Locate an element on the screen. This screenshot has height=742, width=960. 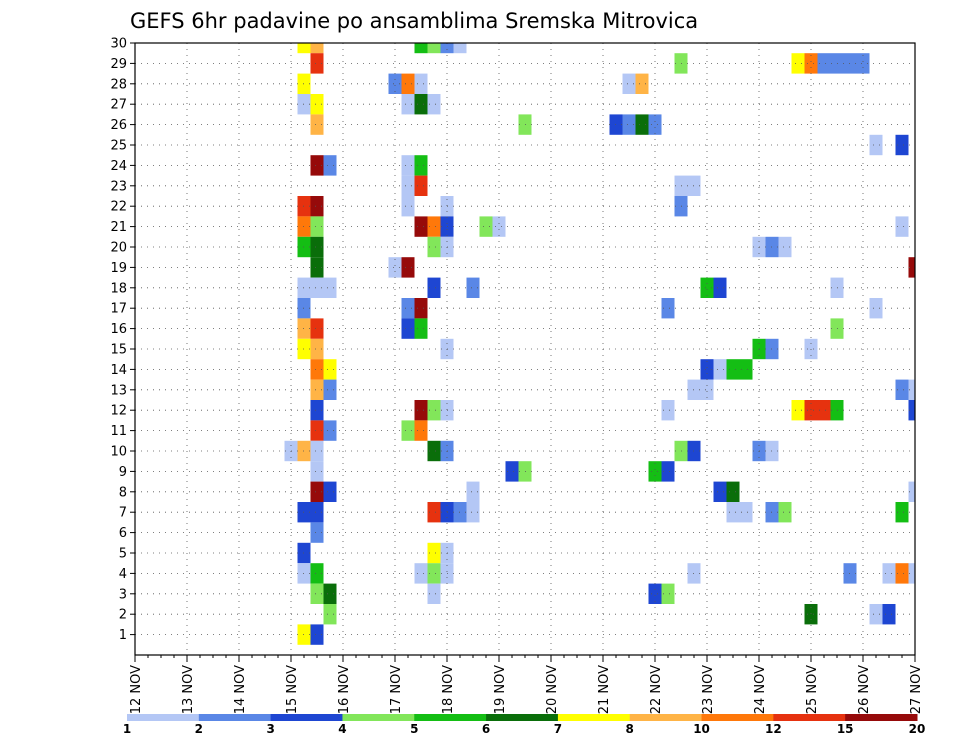
y-tick-label-7: 7 is located at coordinates (123, 513).